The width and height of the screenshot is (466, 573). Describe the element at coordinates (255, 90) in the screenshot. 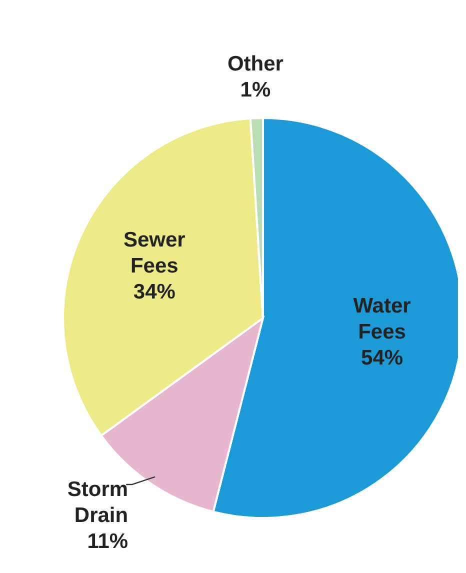

I see `data-label: 1%` at that location.